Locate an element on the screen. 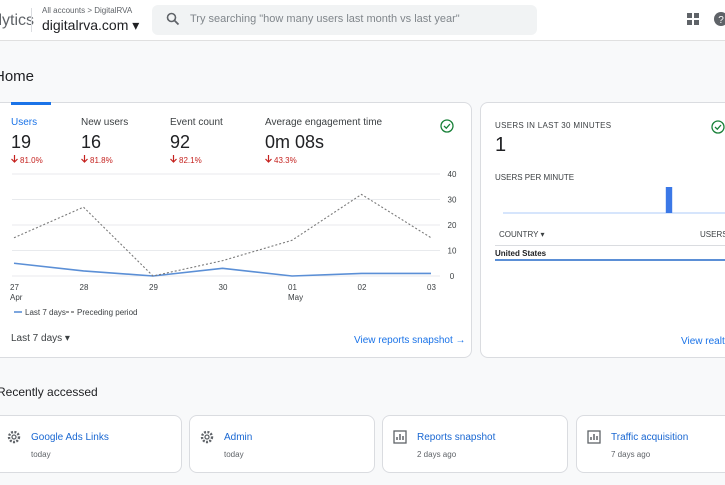  metric-label: Event count is located at coordinates (196, 122).